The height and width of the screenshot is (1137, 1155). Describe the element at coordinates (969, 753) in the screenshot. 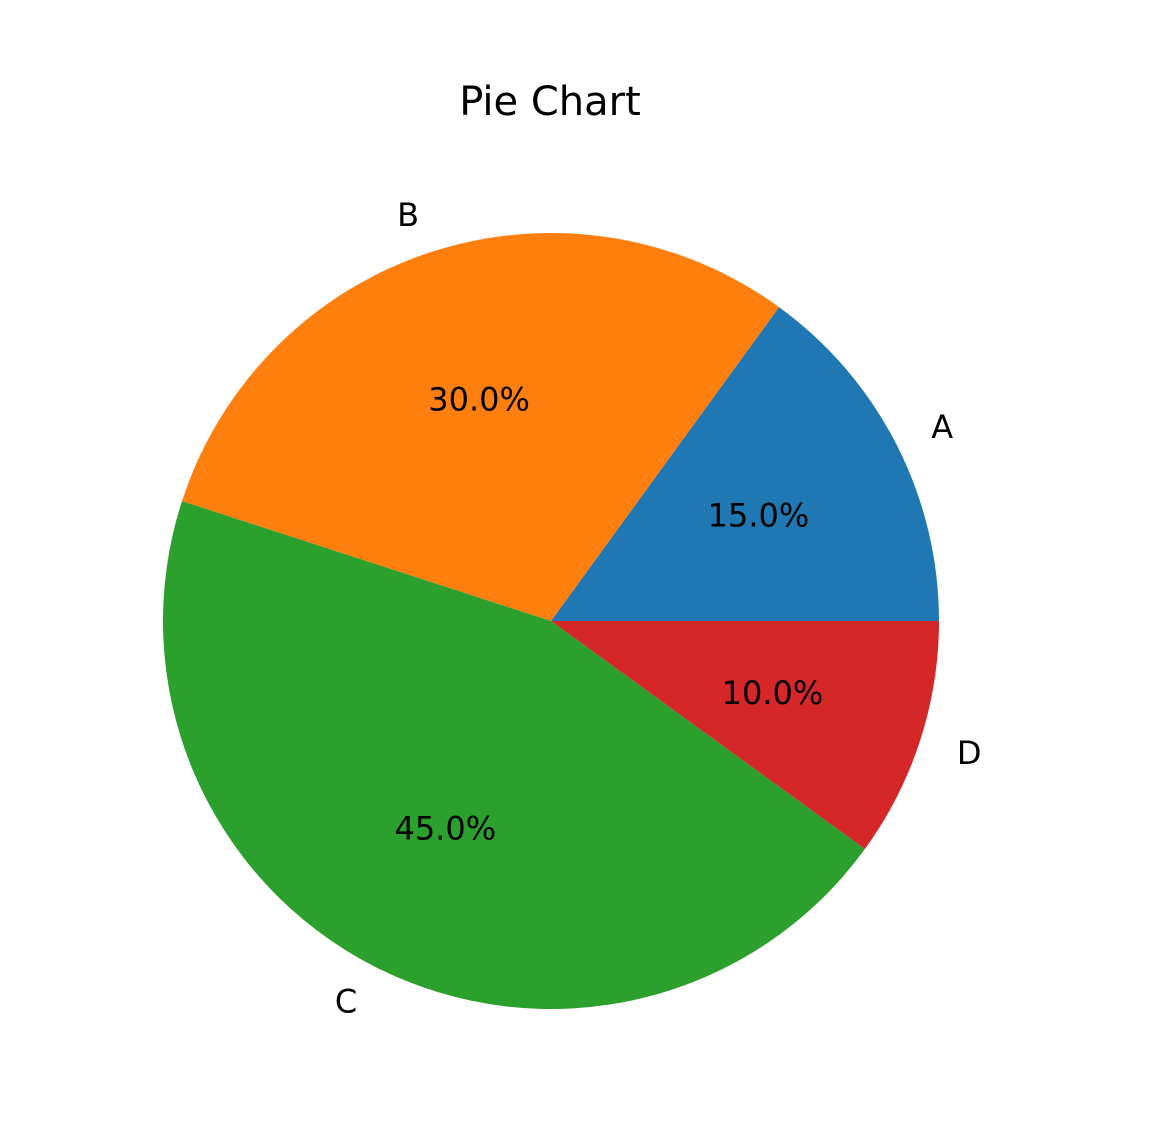

I see `slice-label-d: D` at that location.